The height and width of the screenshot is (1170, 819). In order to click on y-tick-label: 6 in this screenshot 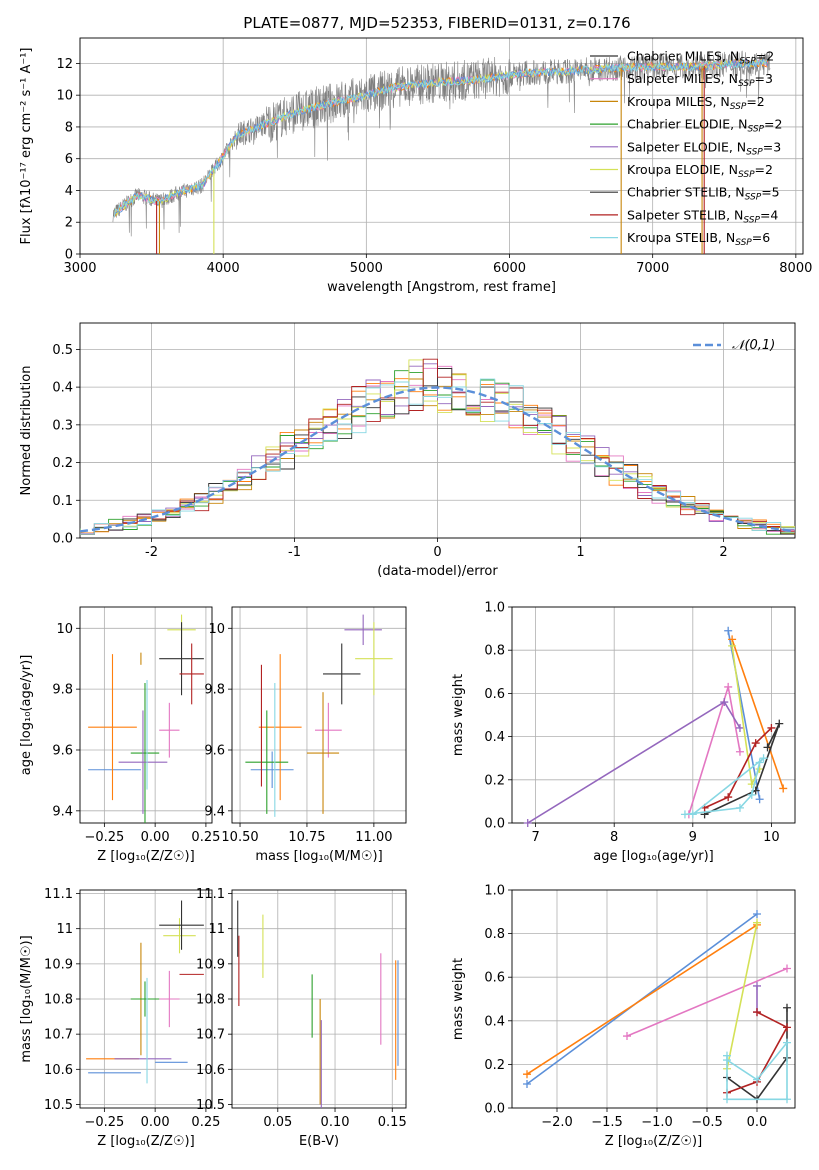, I will do `click(69, 159)`.